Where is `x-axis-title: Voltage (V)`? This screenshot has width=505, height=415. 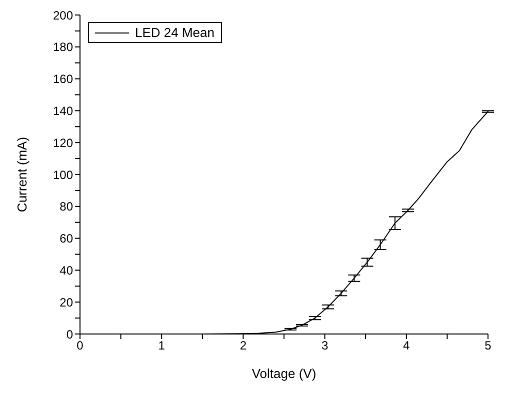
x-axis-title: Voltage (V) is located at coordinates (284, 373).